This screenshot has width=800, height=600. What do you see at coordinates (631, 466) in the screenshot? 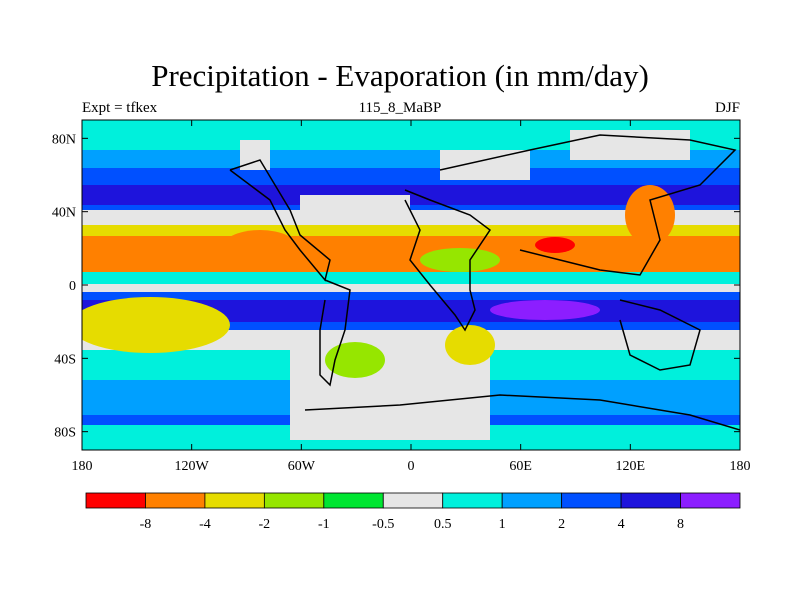
I see `lon-tick-label: 120E` at bounding box center [631, 466].